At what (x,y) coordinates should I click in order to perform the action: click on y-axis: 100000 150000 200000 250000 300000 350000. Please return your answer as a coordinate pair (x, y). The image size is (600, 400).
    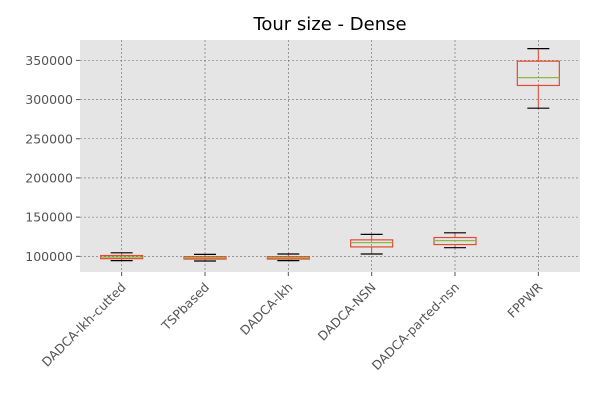
    Looking at the image, I should click on (52, 158).